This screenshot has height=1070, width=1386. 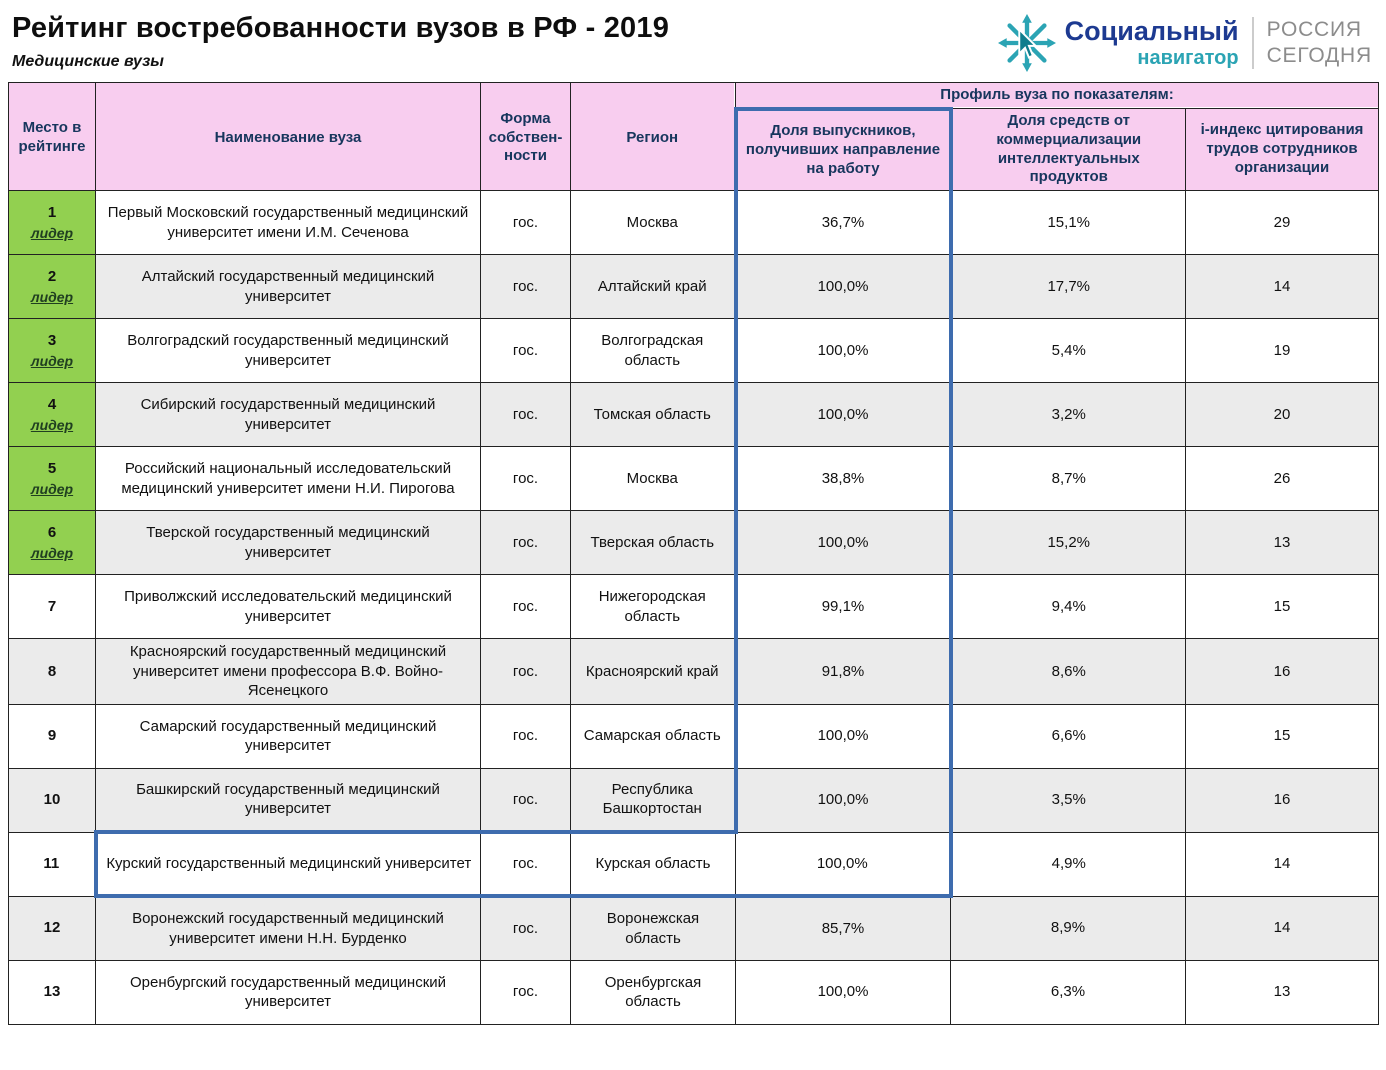 What do you see at coordinates (1068, 222) in the screenshot?
I see `commercialization-share-cell: 15,1%` at bounding box center [1068, 222].